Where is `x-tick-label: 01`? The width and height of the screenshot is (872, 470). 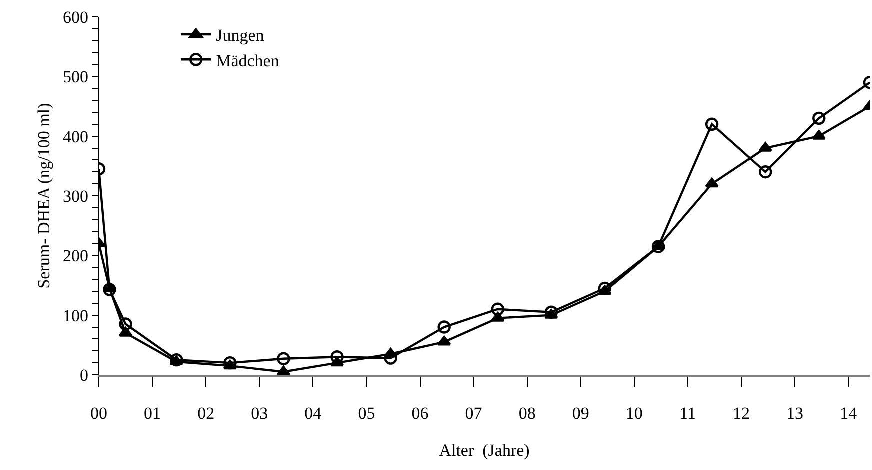
x-tick-label: 01 is located at coordinates (153, 414).